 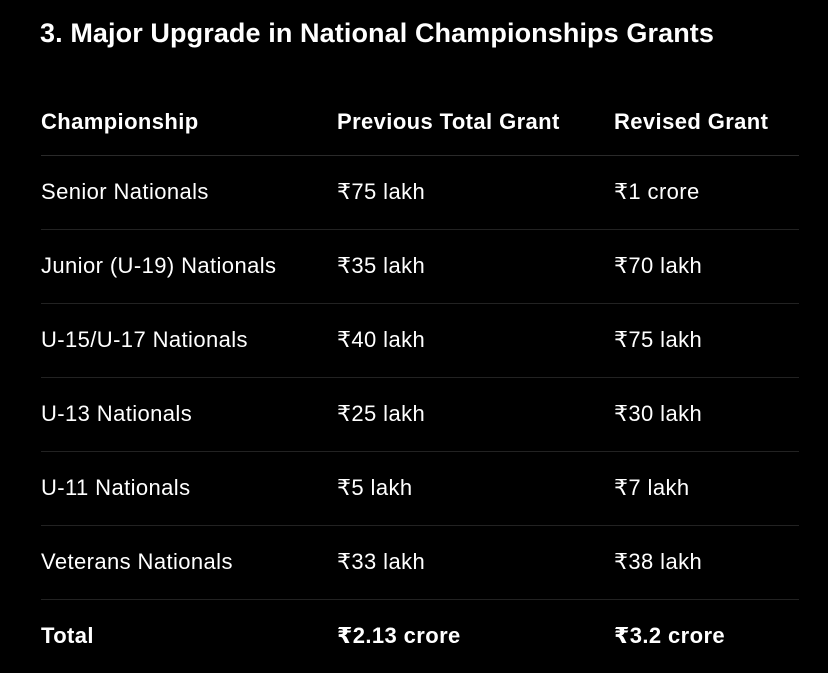 I want to click on total-row: Total ₹2.13 crore ₹3.2 crore, so click(x=420, y=636).